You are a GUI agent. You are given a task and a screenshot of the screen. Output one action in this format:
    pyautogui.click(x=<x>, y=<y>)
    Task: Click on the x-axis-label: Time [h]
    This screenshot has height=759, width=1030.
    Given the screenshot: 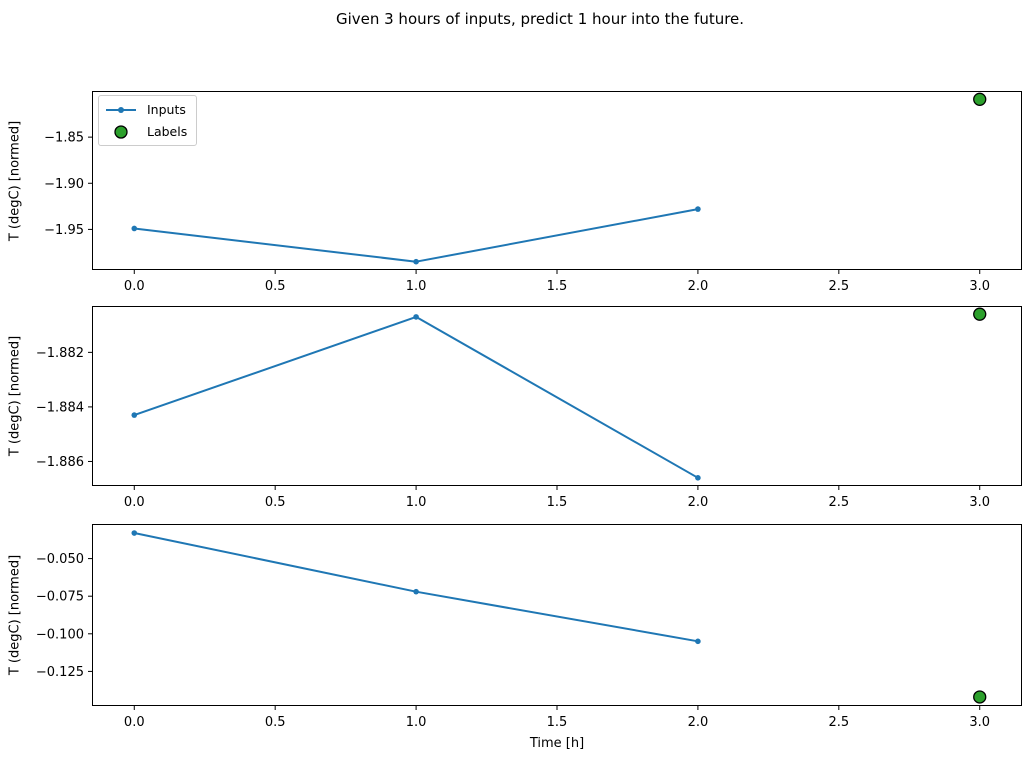 What is the action you would take?
    pyautogui.click(x=557, y=743)
    